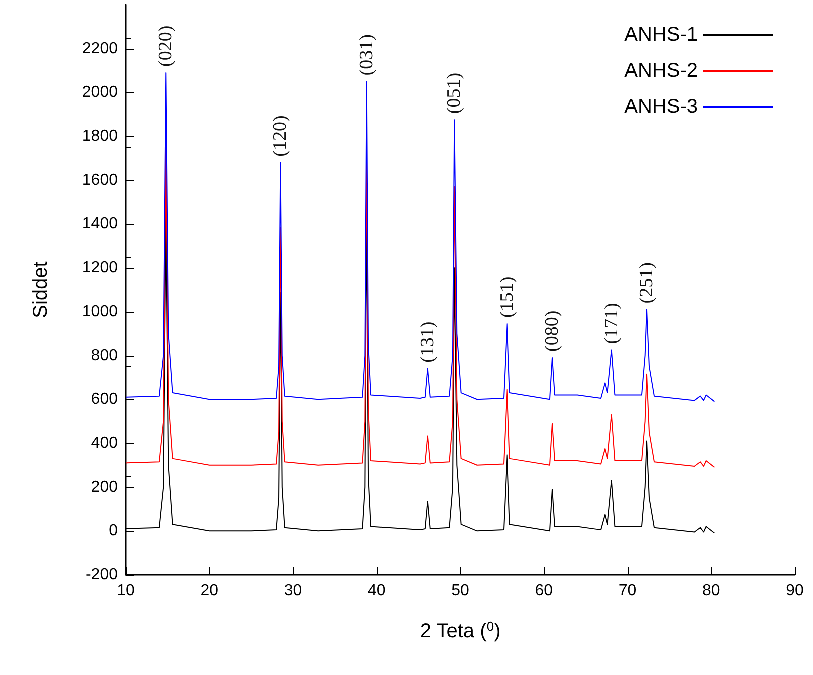 Image resolution: width=813 pixels, height=675 pixels. I want to click on y-tick-label: 800, so click(104, 355).